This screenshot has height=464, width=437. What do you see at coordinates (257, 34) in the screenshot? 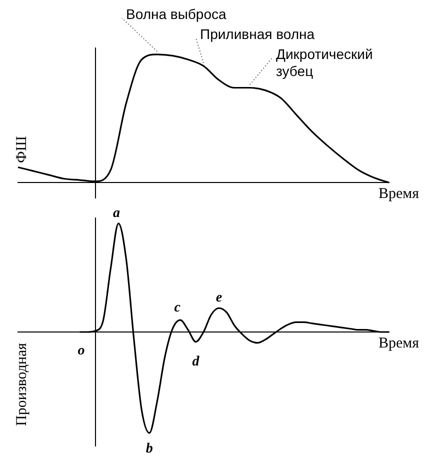
I see `text: Приливная волна` at bounding box center [257, 34].